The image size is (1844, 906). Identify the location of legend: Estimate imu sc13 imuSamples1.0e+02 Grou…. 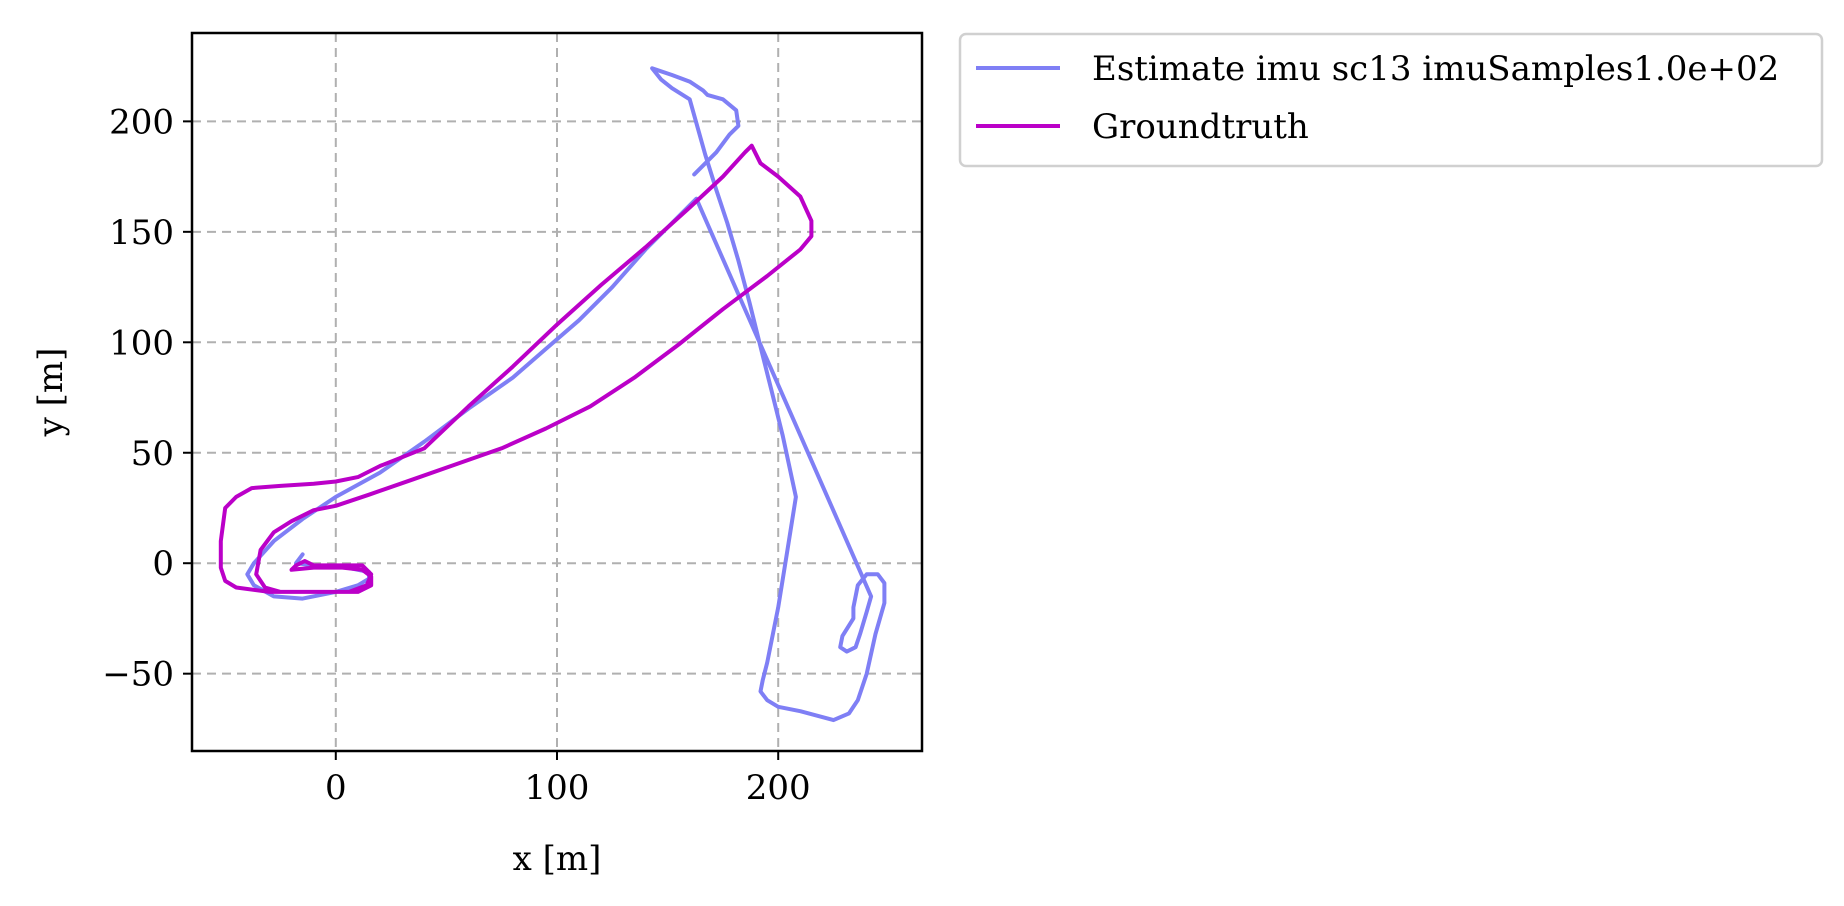
(1391, 100).